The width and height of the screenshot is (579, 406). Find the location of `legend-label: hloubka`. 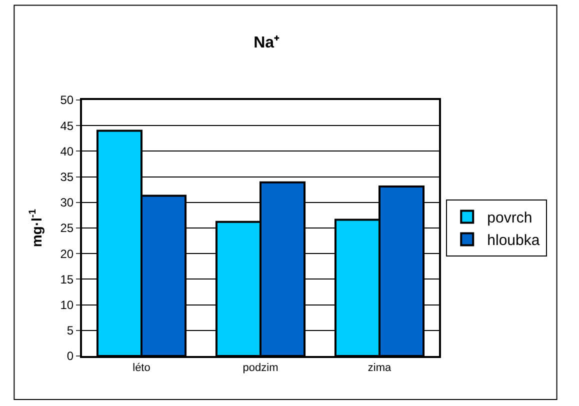

legend-label: hloubka is located at coordinates (513, 241).